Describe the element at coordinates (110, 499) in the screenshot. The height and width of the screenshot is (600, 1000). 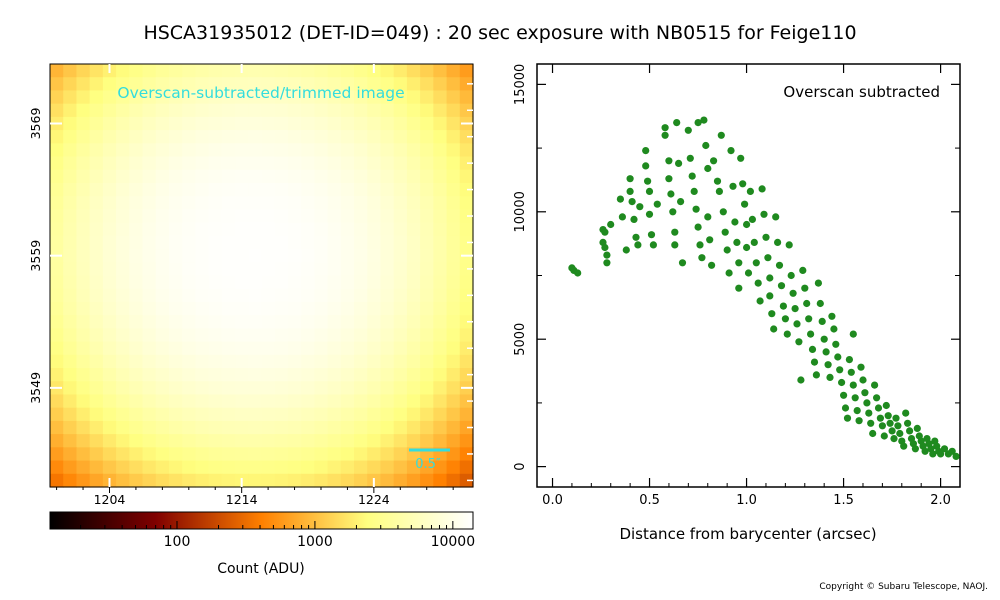
I see `heatmap-x-tick-label: 1204` at that location.